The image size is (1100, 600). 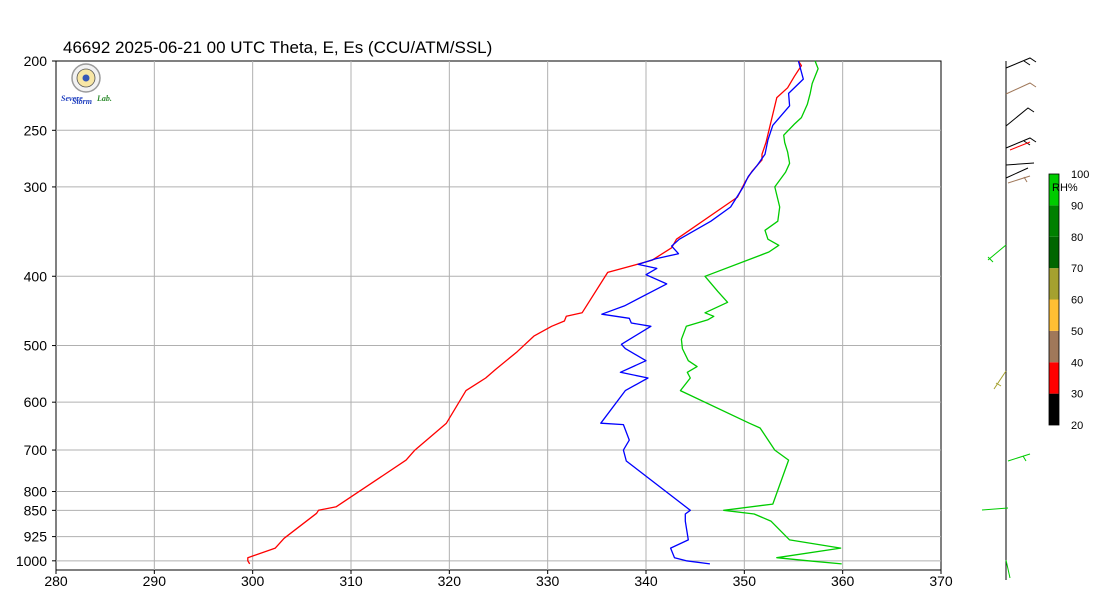 I want to click on y-axis-ticks: 200 250 300 400 500 600 700 800 850 925 1000, so click(x=36, y=311).